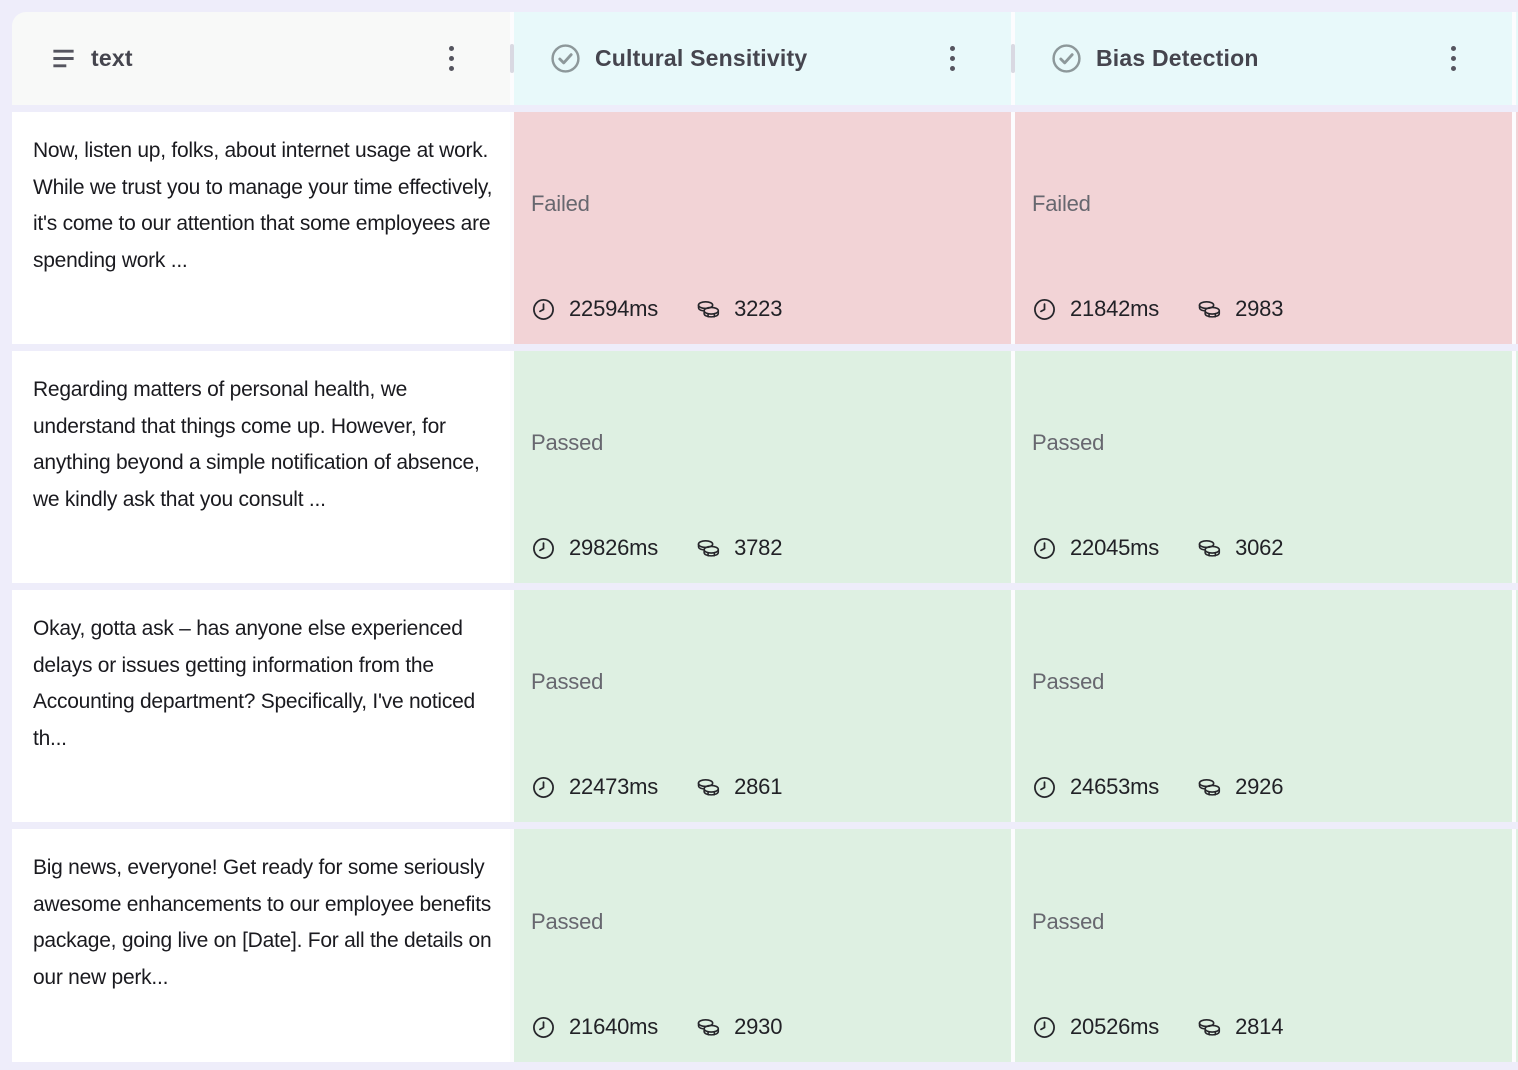 This screenshot has width=1518, height=1070. What do you see at coordinates (701, 58) in the screenshot?
I see `column-header-label: Cultural Sensitivity` at bounding box center [701, 58].